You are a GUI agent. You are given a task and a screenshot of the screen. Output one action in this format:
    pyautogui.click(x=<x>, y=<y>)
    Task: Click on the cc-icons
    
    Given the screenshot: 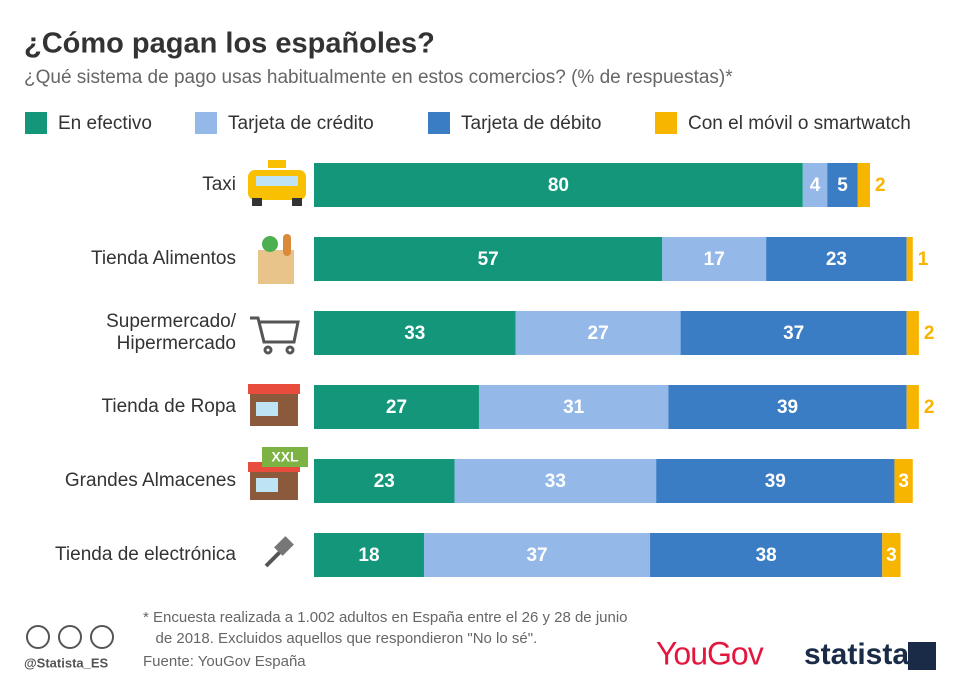 What is the action you would take?
    pyautogui.click(x=70, y=637)
    